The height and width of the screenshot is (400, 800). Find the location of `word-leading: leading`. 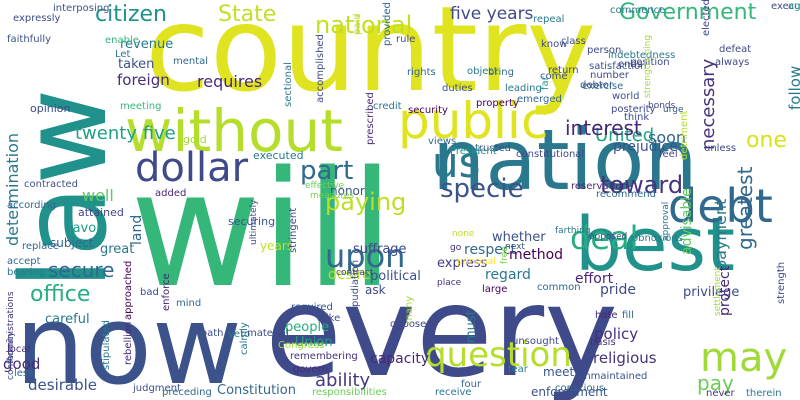

word-leading: leading is located at coordinates (523, 88).